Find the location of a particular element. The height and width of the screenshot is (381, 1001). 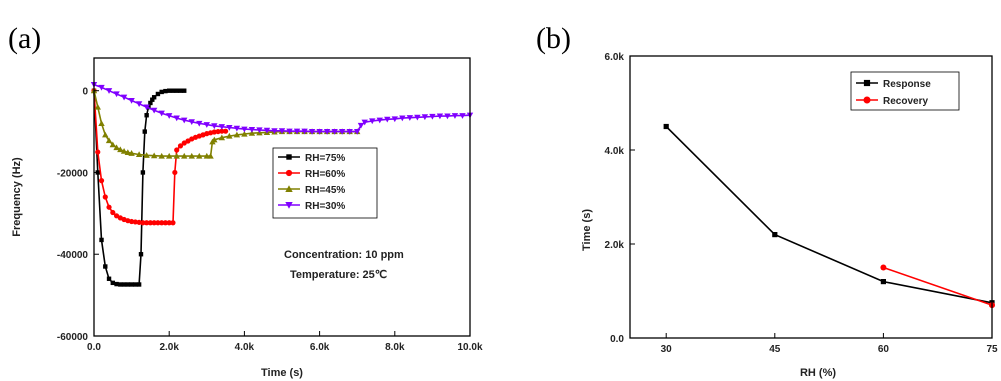

x-tick-label: 4.0k is located at coordinates (245, 347).